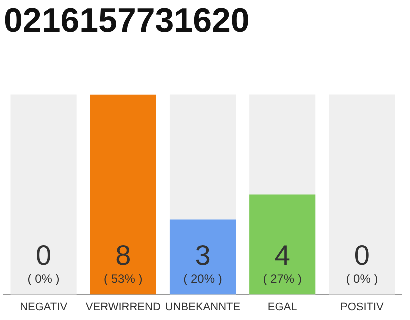 Image resolution: width=410 pixels, height=320 pixels. I want to click on annotation: ( 20% ), so click(203, 279).